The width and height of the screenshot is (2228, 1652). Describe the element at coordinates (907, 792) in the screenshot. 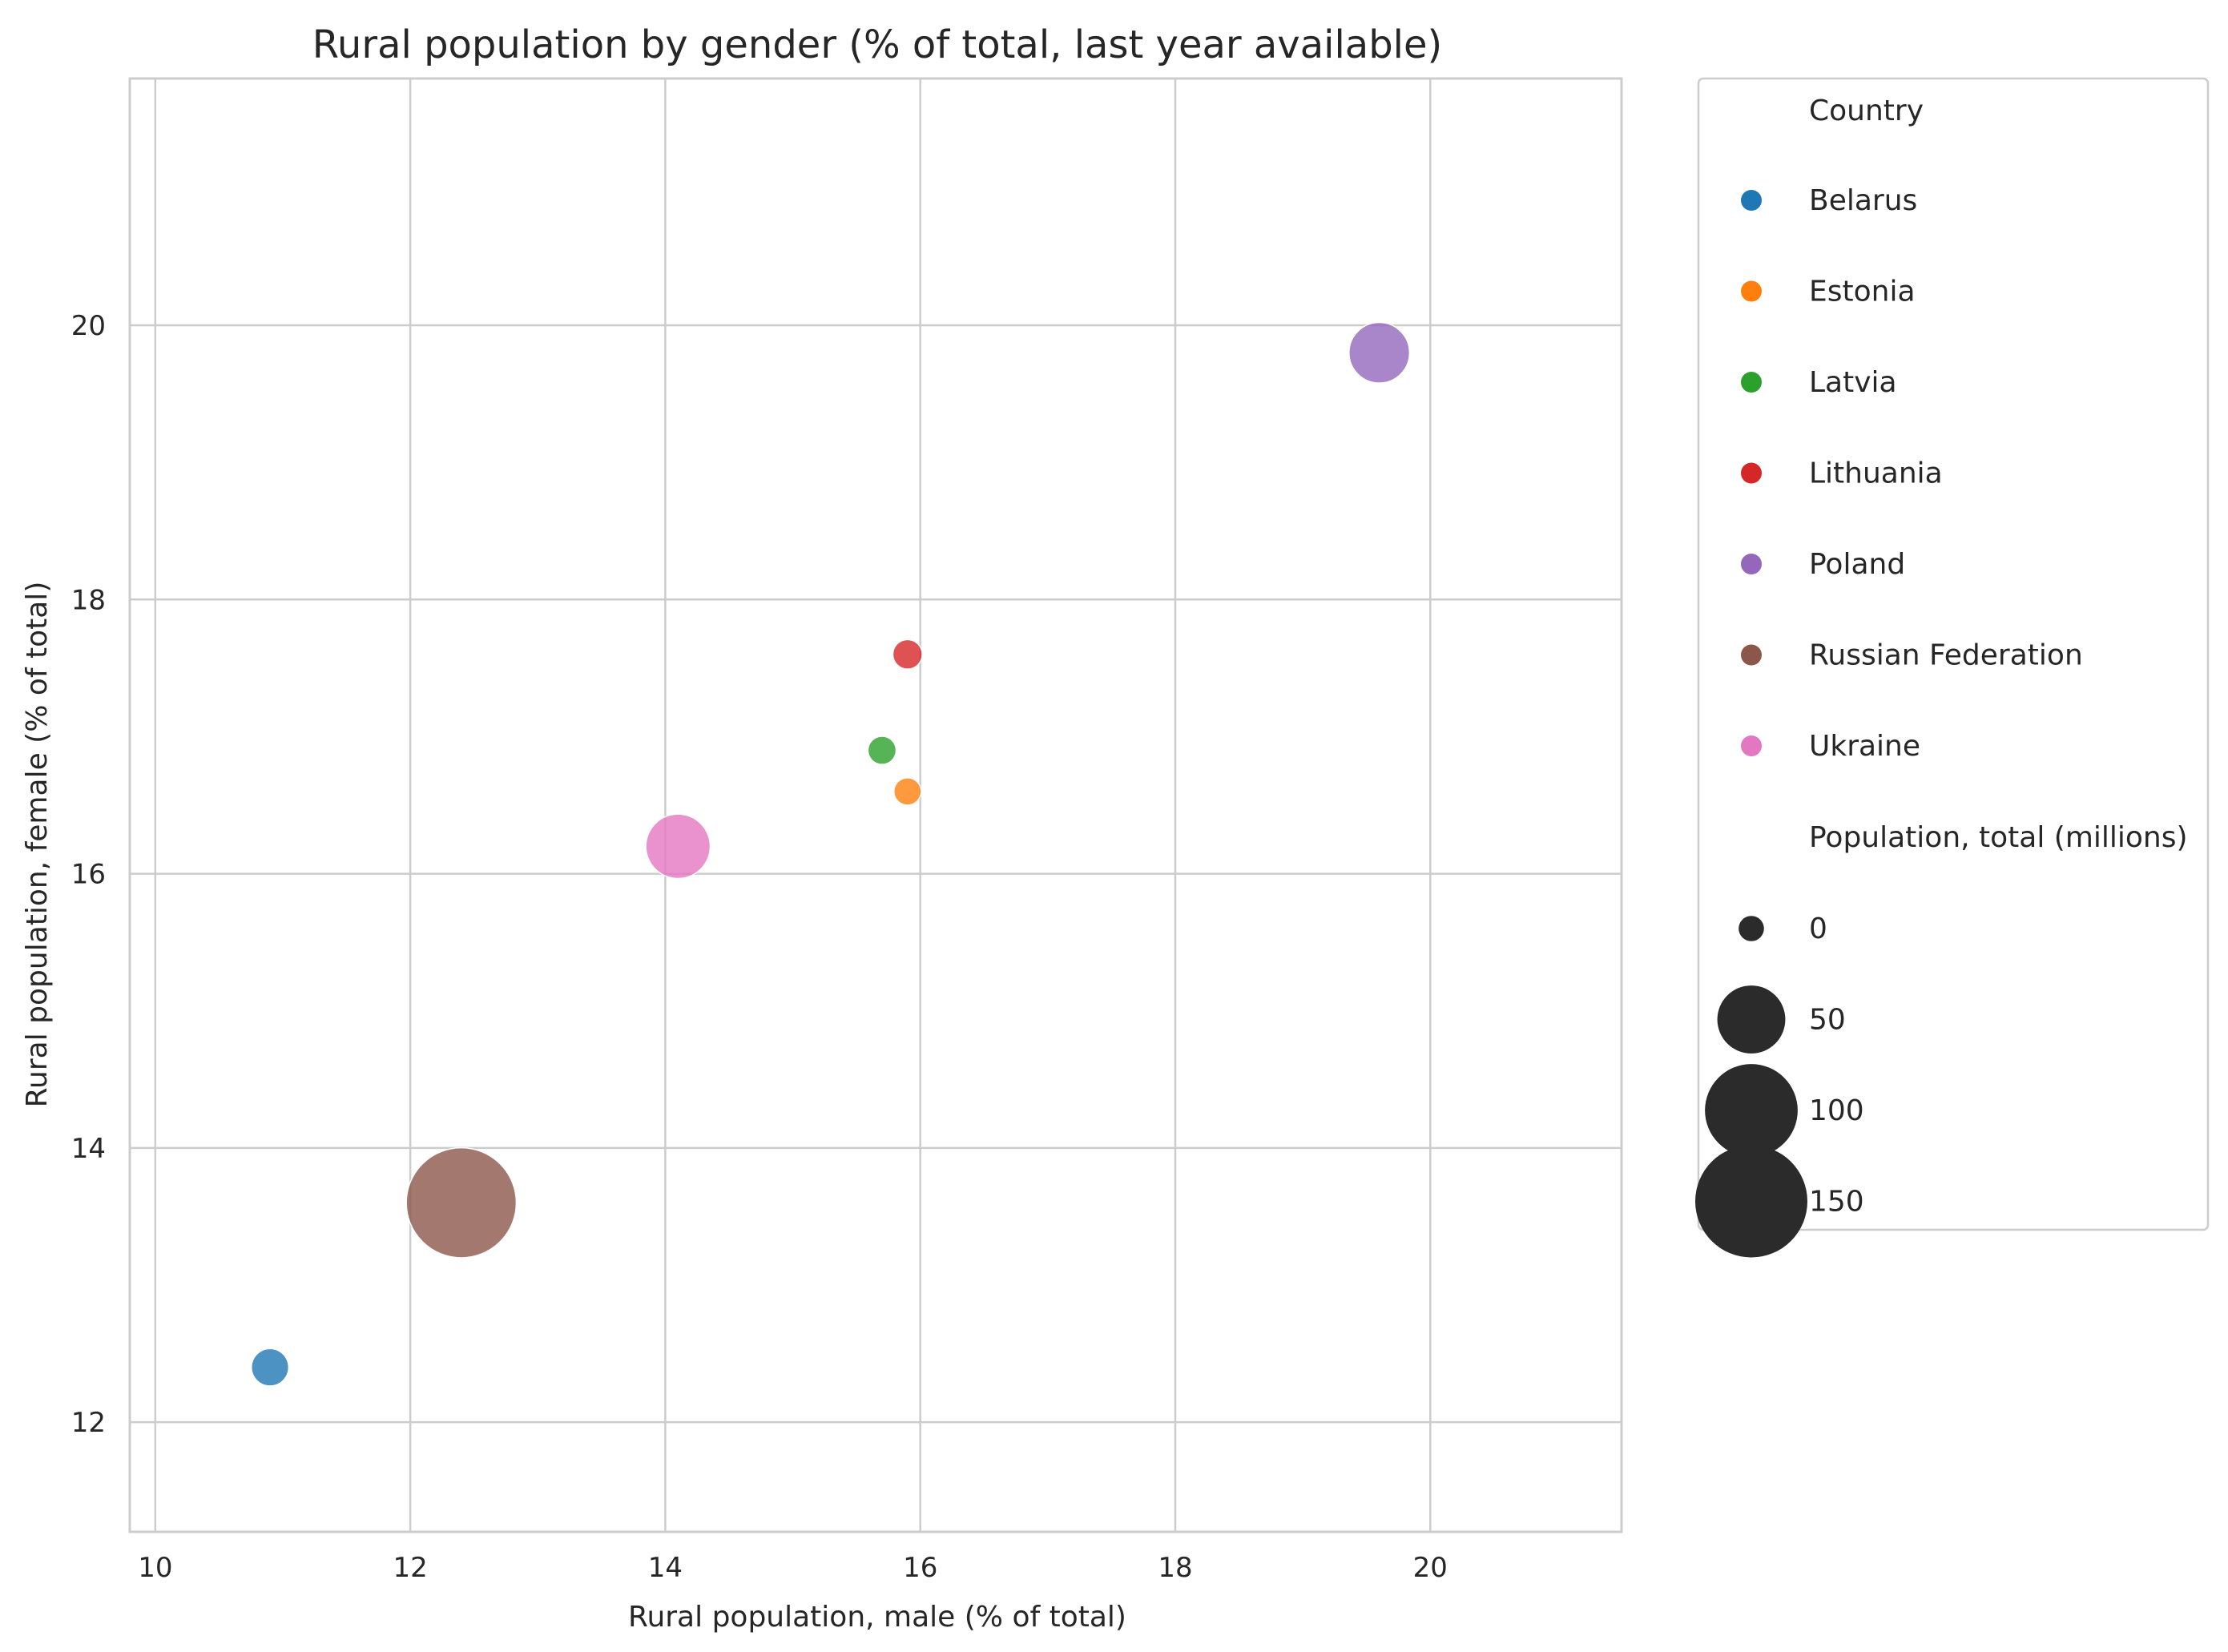

I see `point-estonia` at that location.